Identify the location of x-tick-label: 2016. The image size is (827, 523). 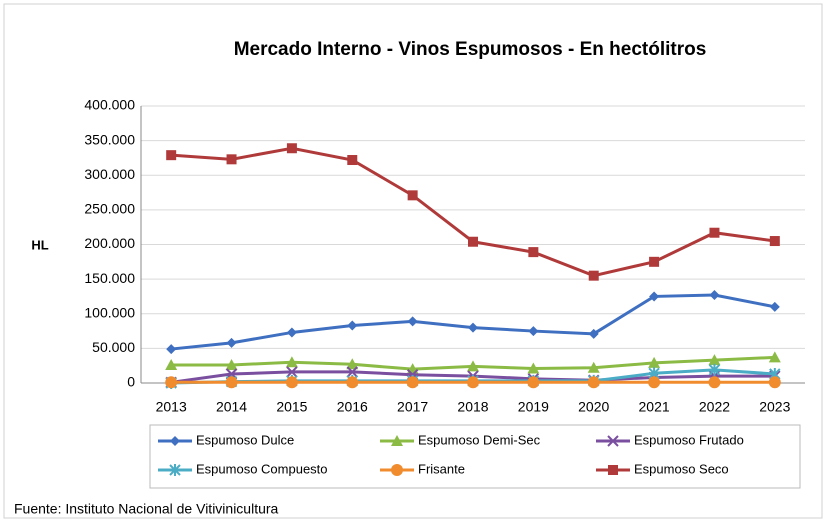
(352, 407).